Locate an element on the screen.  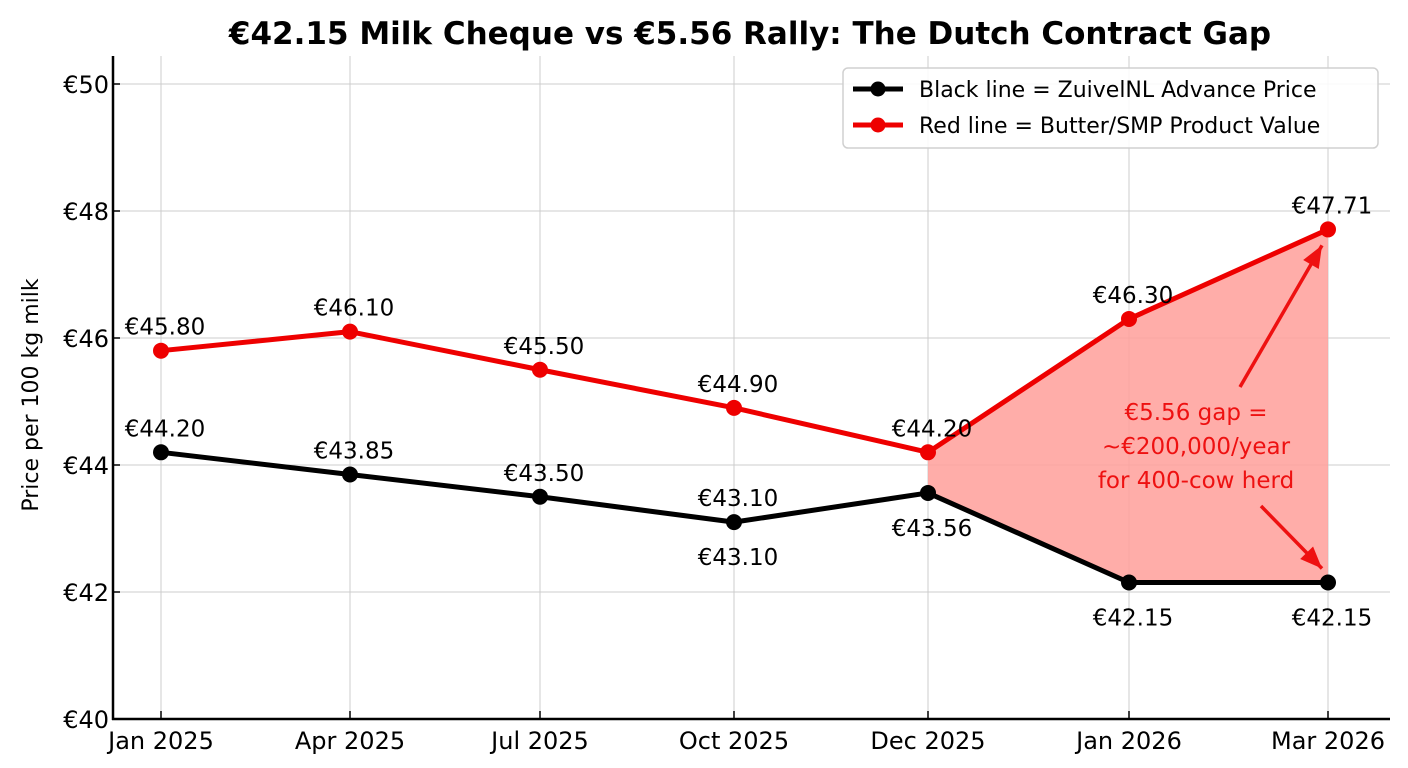
y-tick-label: €42 is located at coordinates (86, 593).